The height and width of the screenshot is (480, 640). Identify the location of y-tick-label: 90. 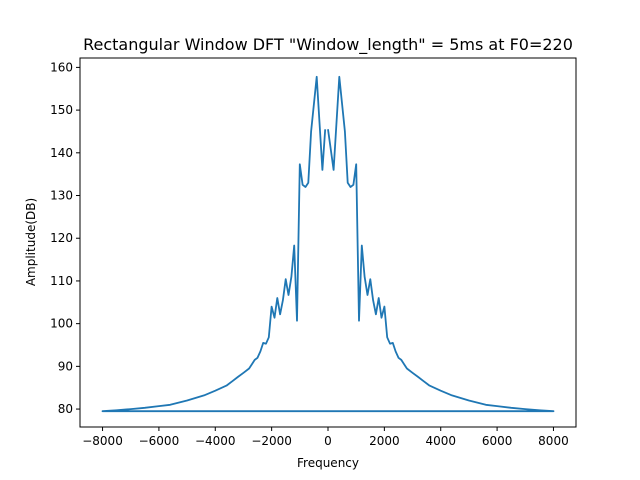
(65, 366).